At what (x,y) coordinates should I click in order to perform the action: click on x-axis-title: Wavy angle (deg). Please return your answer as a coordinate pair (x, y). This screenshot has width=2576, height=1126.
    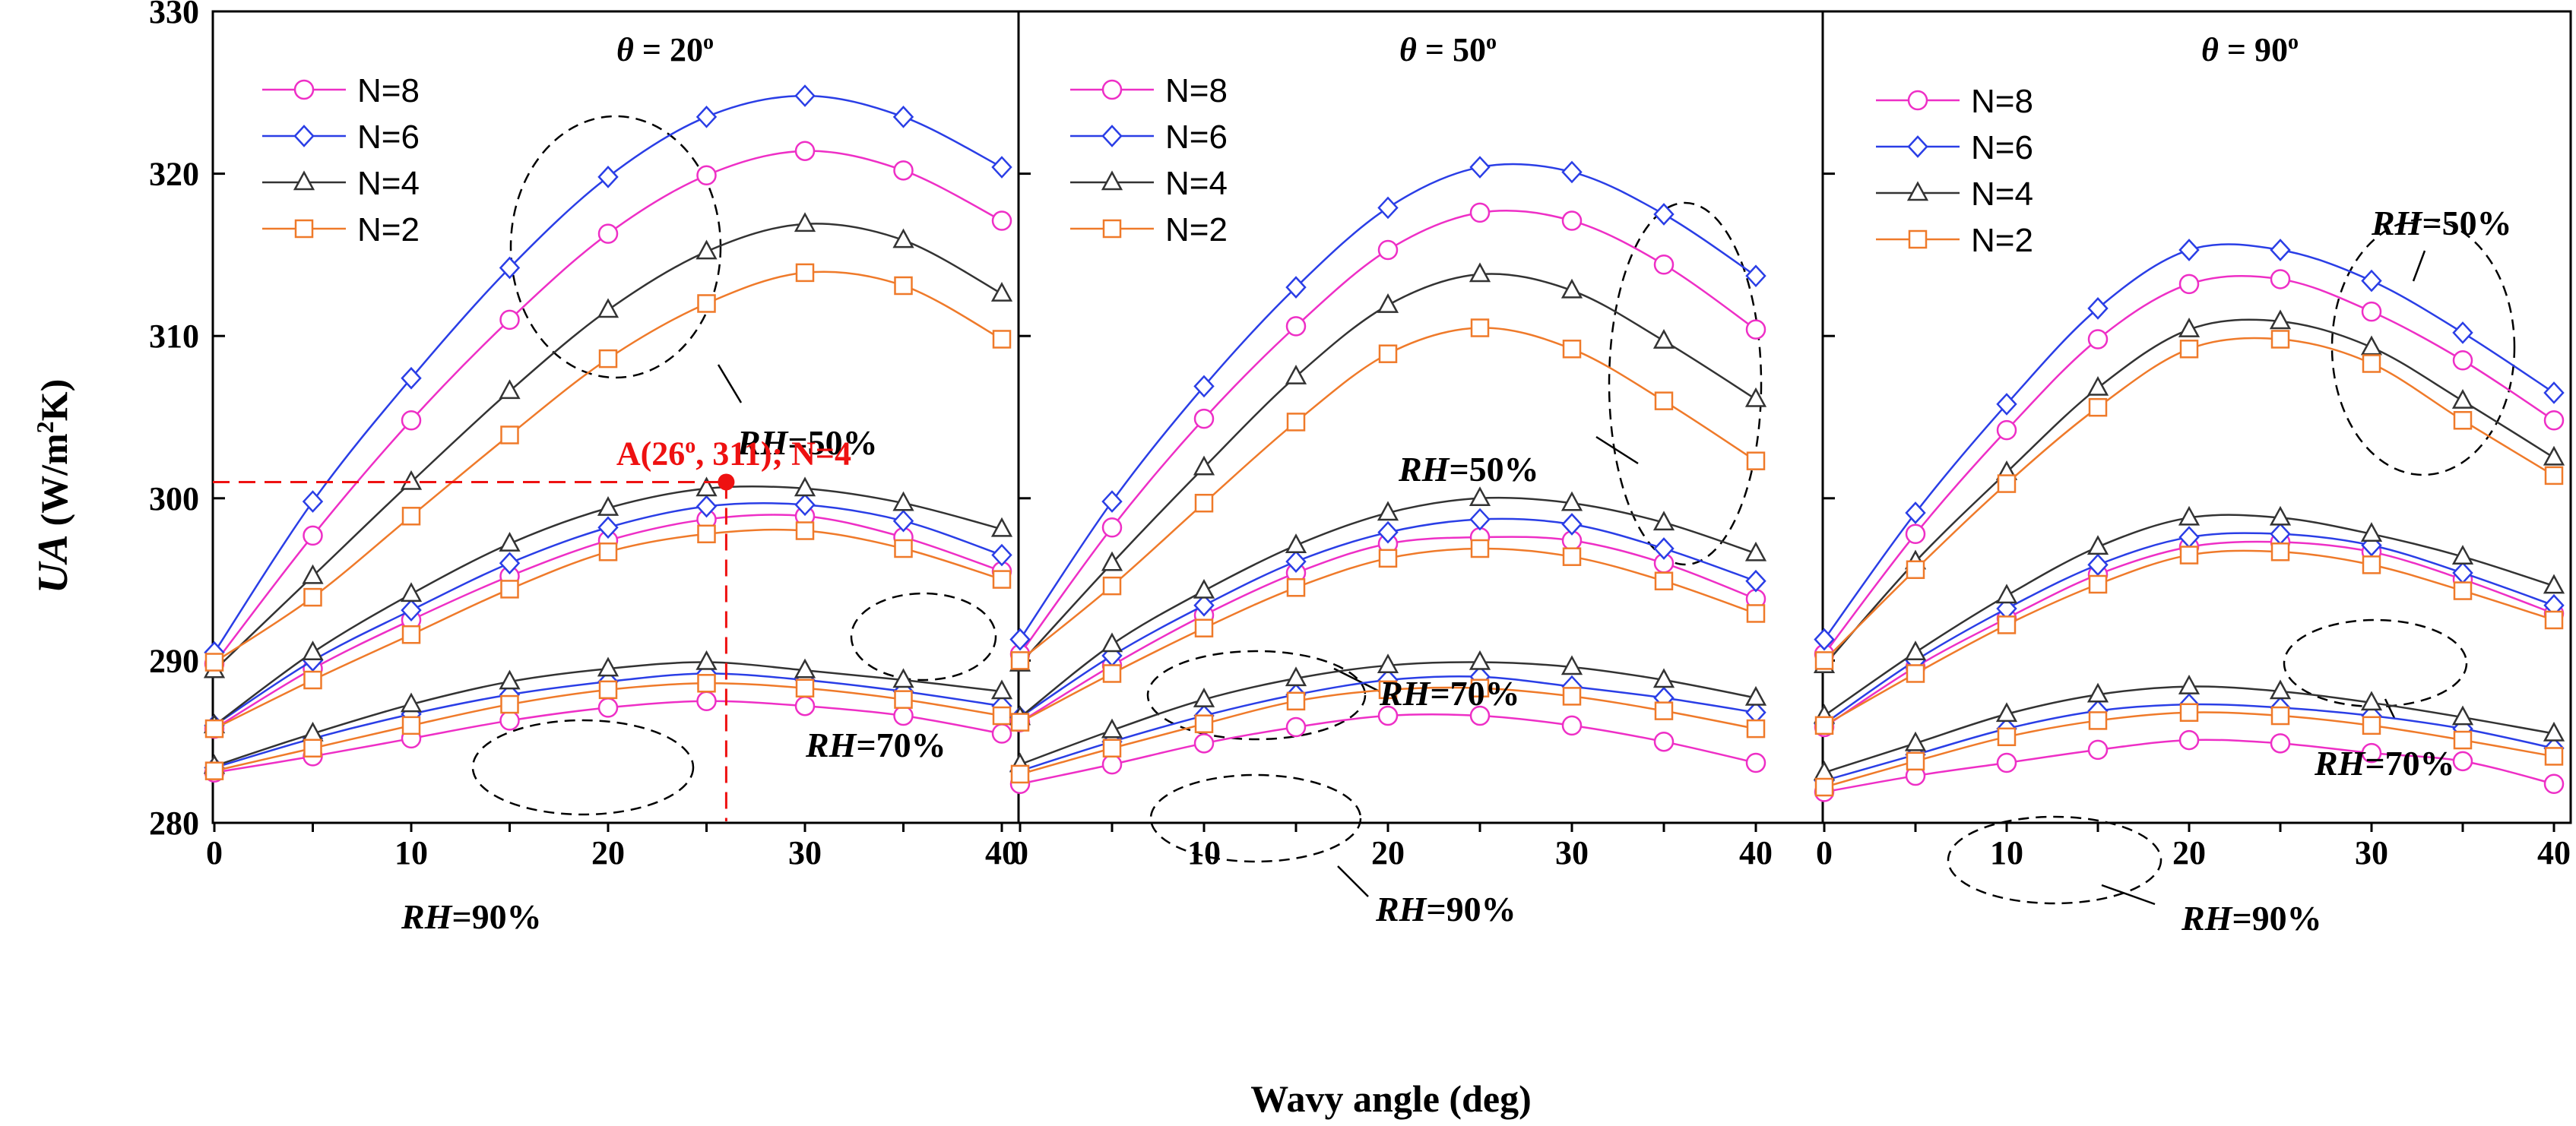
    Looking at the image, I should click on (1390, 1098).